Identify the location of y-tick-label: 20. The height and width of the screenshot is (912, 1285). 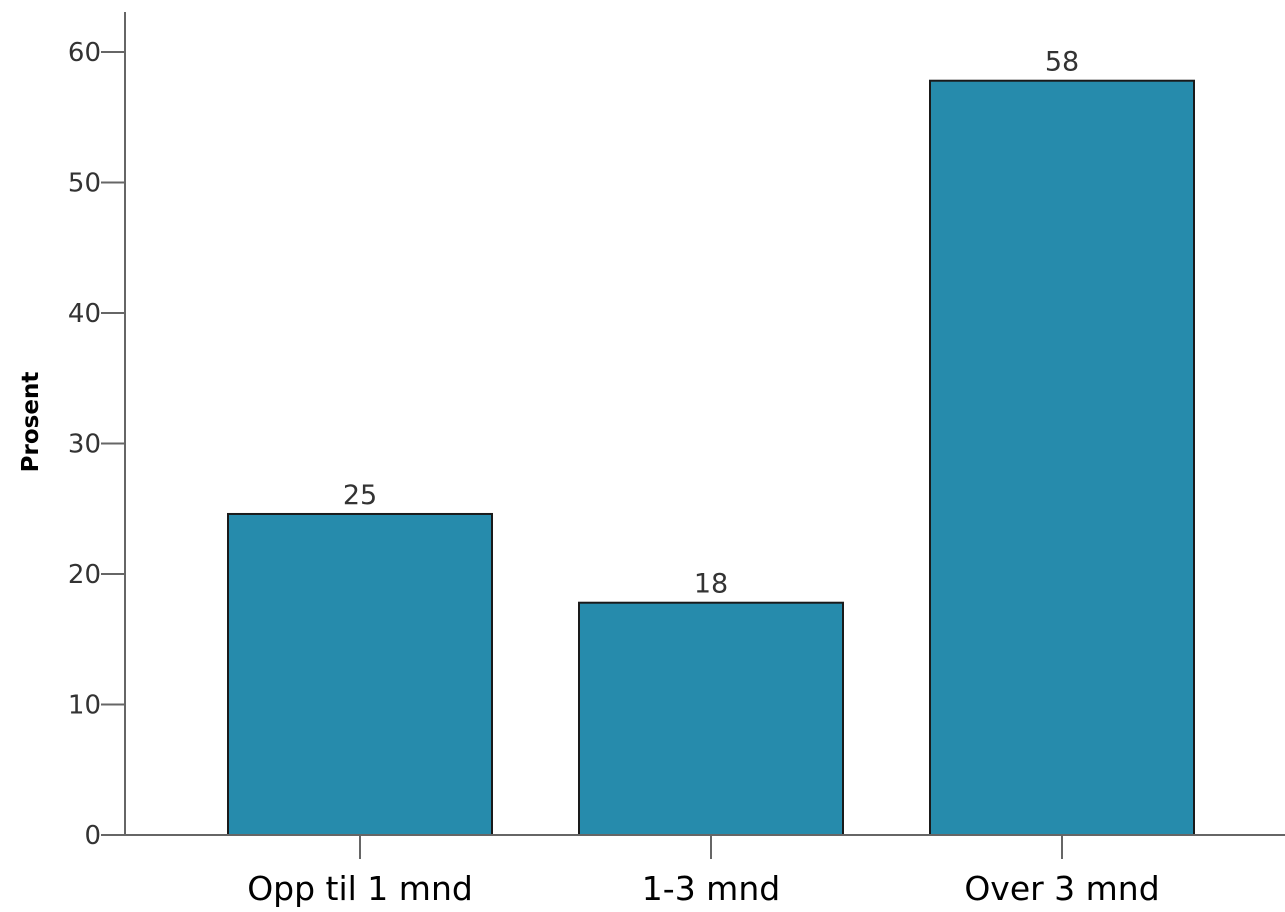
(84, 575).